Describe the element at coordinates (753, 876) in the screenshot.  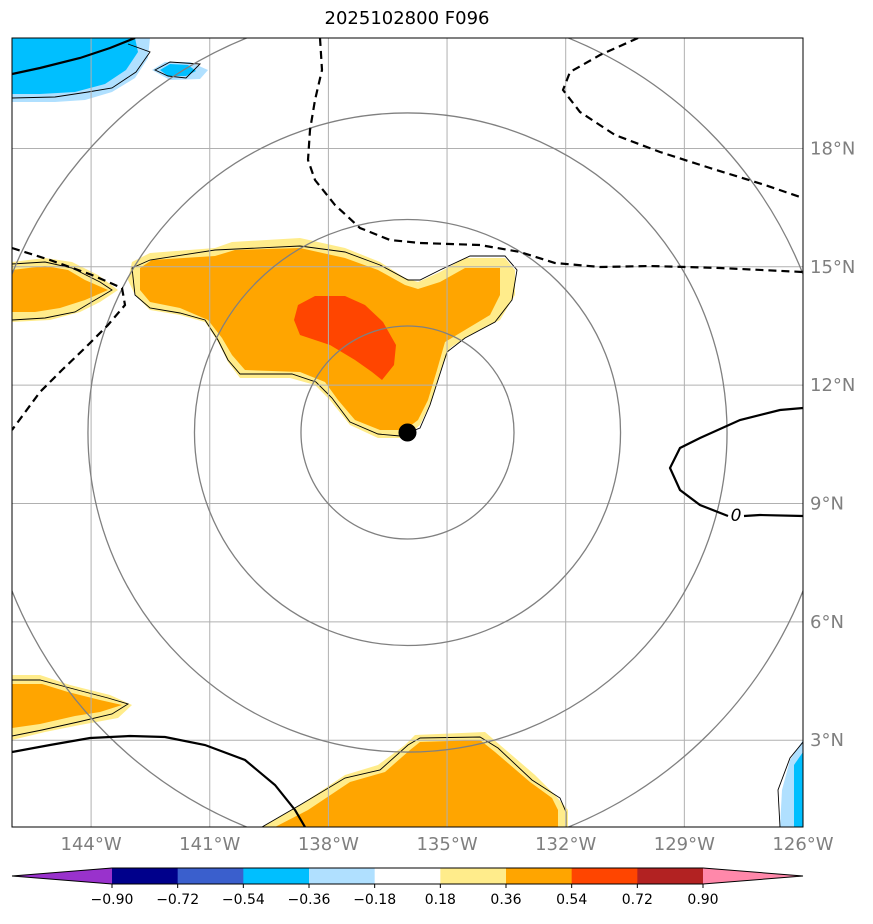
I see `colorbar-extend-high` at that location.